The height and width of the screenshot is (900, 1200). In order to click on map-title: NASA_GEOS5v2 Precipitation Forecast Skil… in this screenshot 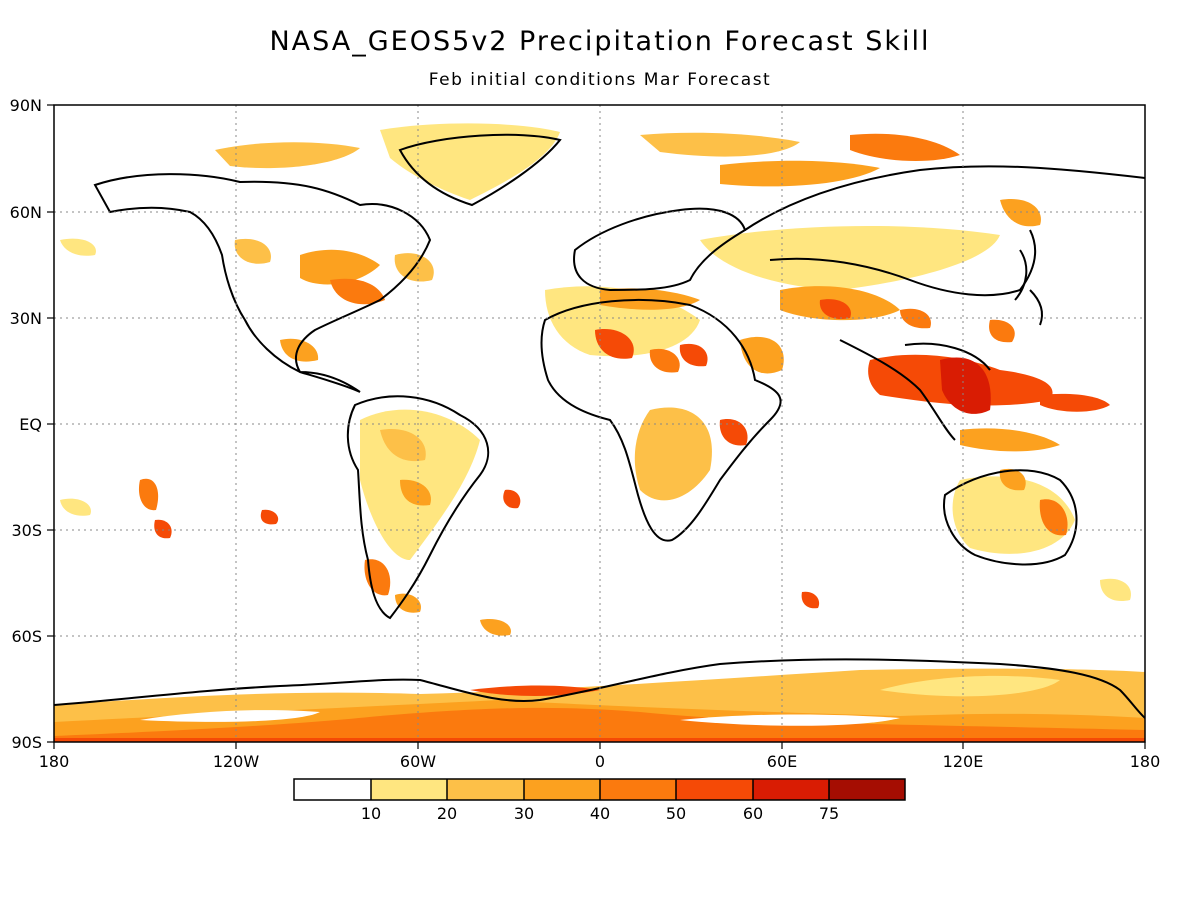, I will do `click(600, 41)`.